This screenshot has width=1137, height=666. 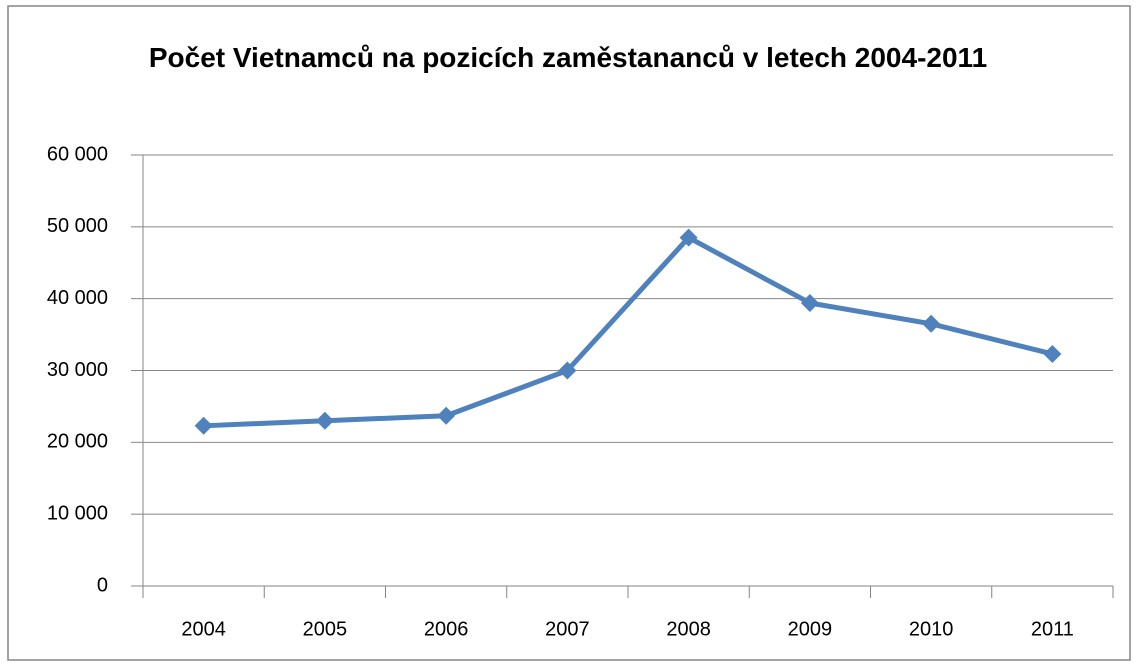 What do you see at coordinates (446, 629) in the screenshot?
I see `x-tick-label: 2006` at bounding box center [446, 629].